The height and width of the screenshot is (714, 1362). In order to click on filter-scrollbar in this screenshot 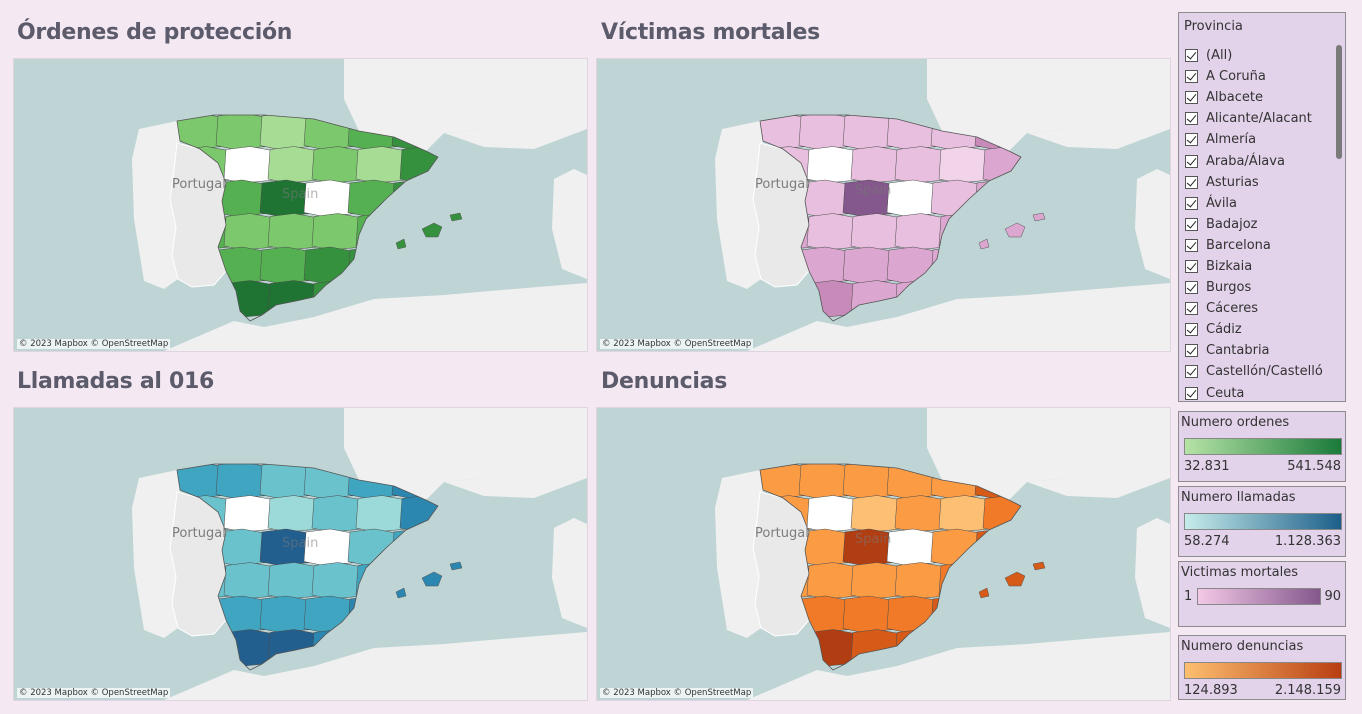, I will do `click(1339, 102)`.